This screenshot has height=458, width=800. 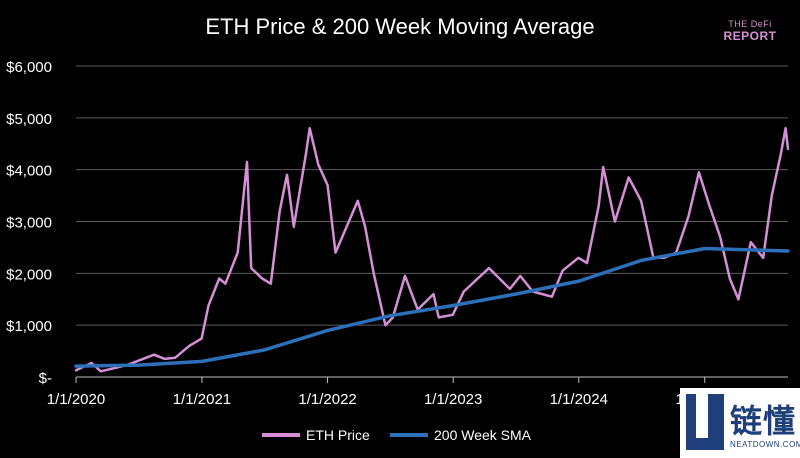 I want to click on legend-label: 200 Week SMA, so click(x=483, y=435).